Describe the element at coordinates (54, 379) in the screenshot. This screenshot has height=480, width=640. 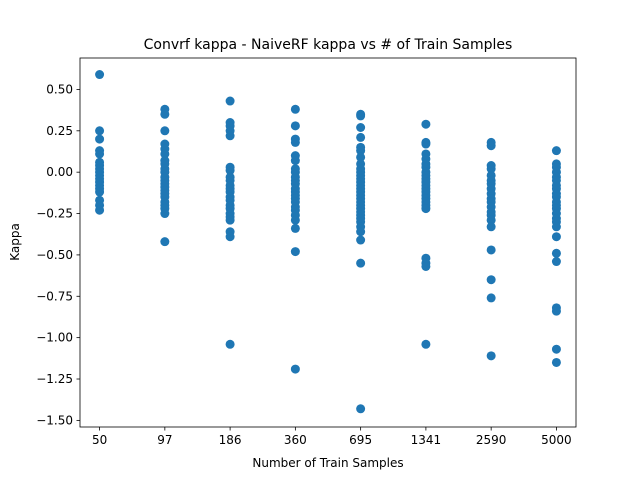
I see `y-tick-label: −1.25` at that location.